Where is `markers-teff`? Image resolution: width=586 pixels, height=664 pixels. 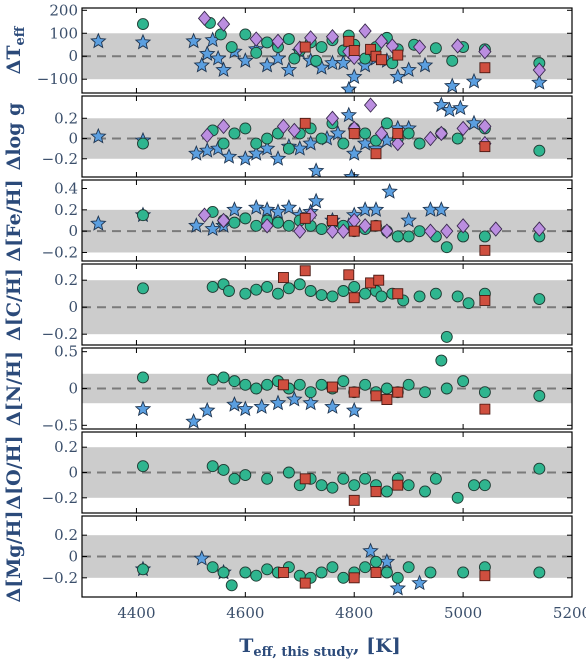
markers-teff is located at coordinates (319, 51).